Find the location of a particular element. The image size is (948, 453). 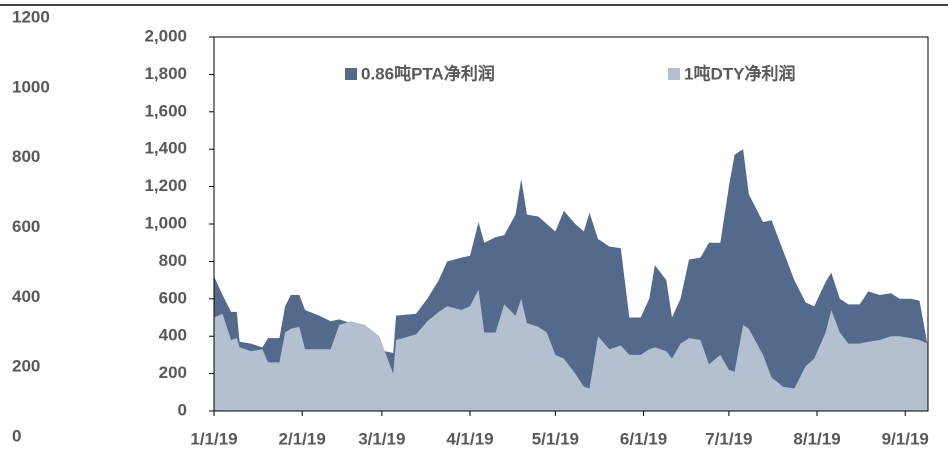

x-tick-label: 6/1/19 is located at coordinates (643, 438).